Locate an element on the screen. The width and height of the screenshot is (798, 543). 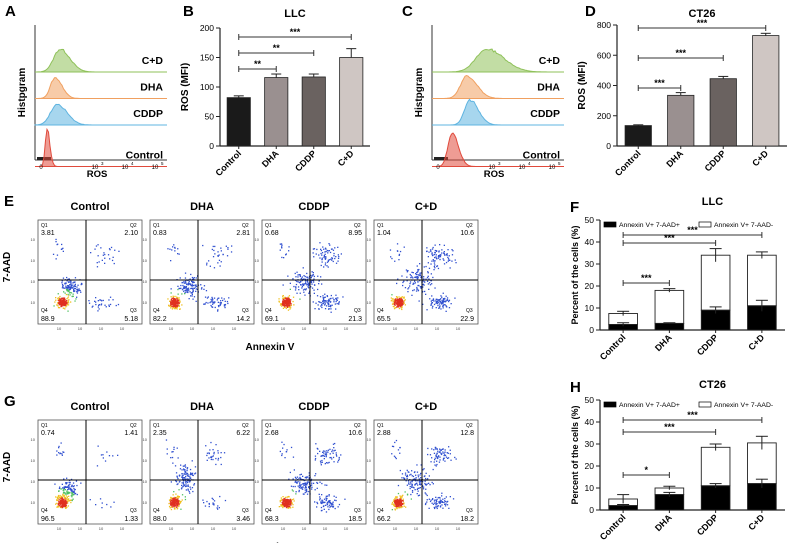
chart-title: LLC is located at coordinates (712, 202).